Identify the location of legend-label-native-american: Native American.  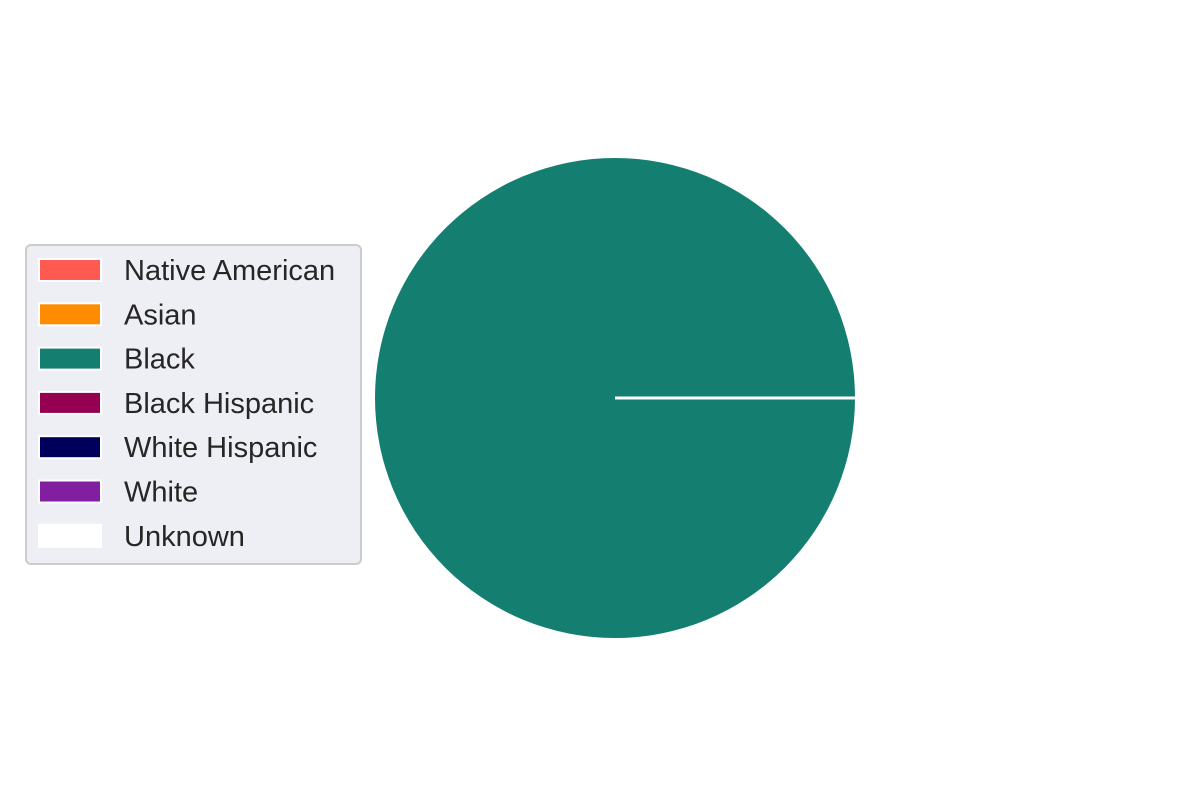
(229, 271).